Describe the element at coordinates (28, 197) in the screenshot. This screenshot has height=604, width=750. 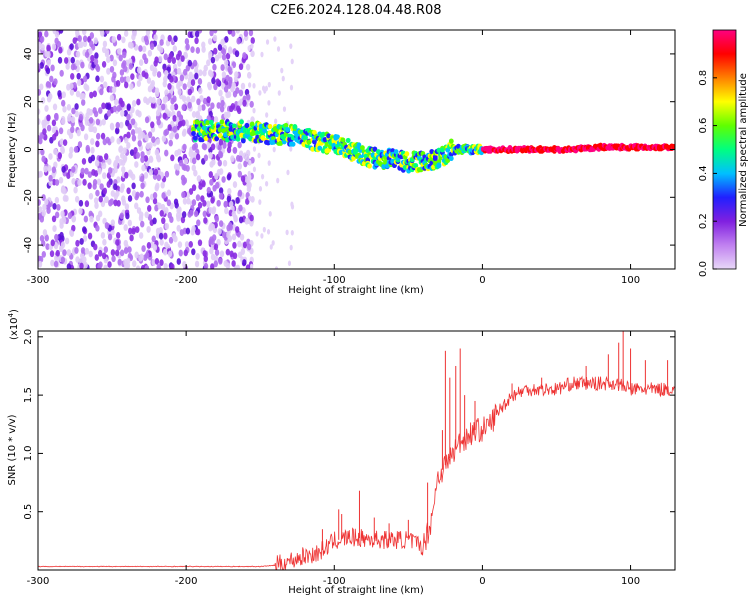
I see `spectrum-y-tick-label: -20` at that location.